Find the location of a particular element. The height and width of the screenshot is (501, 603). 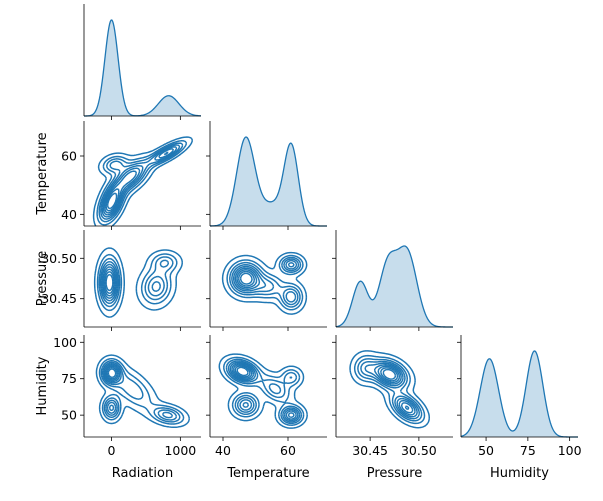

kde-fill-pressure is located at coordinates (394, 286).